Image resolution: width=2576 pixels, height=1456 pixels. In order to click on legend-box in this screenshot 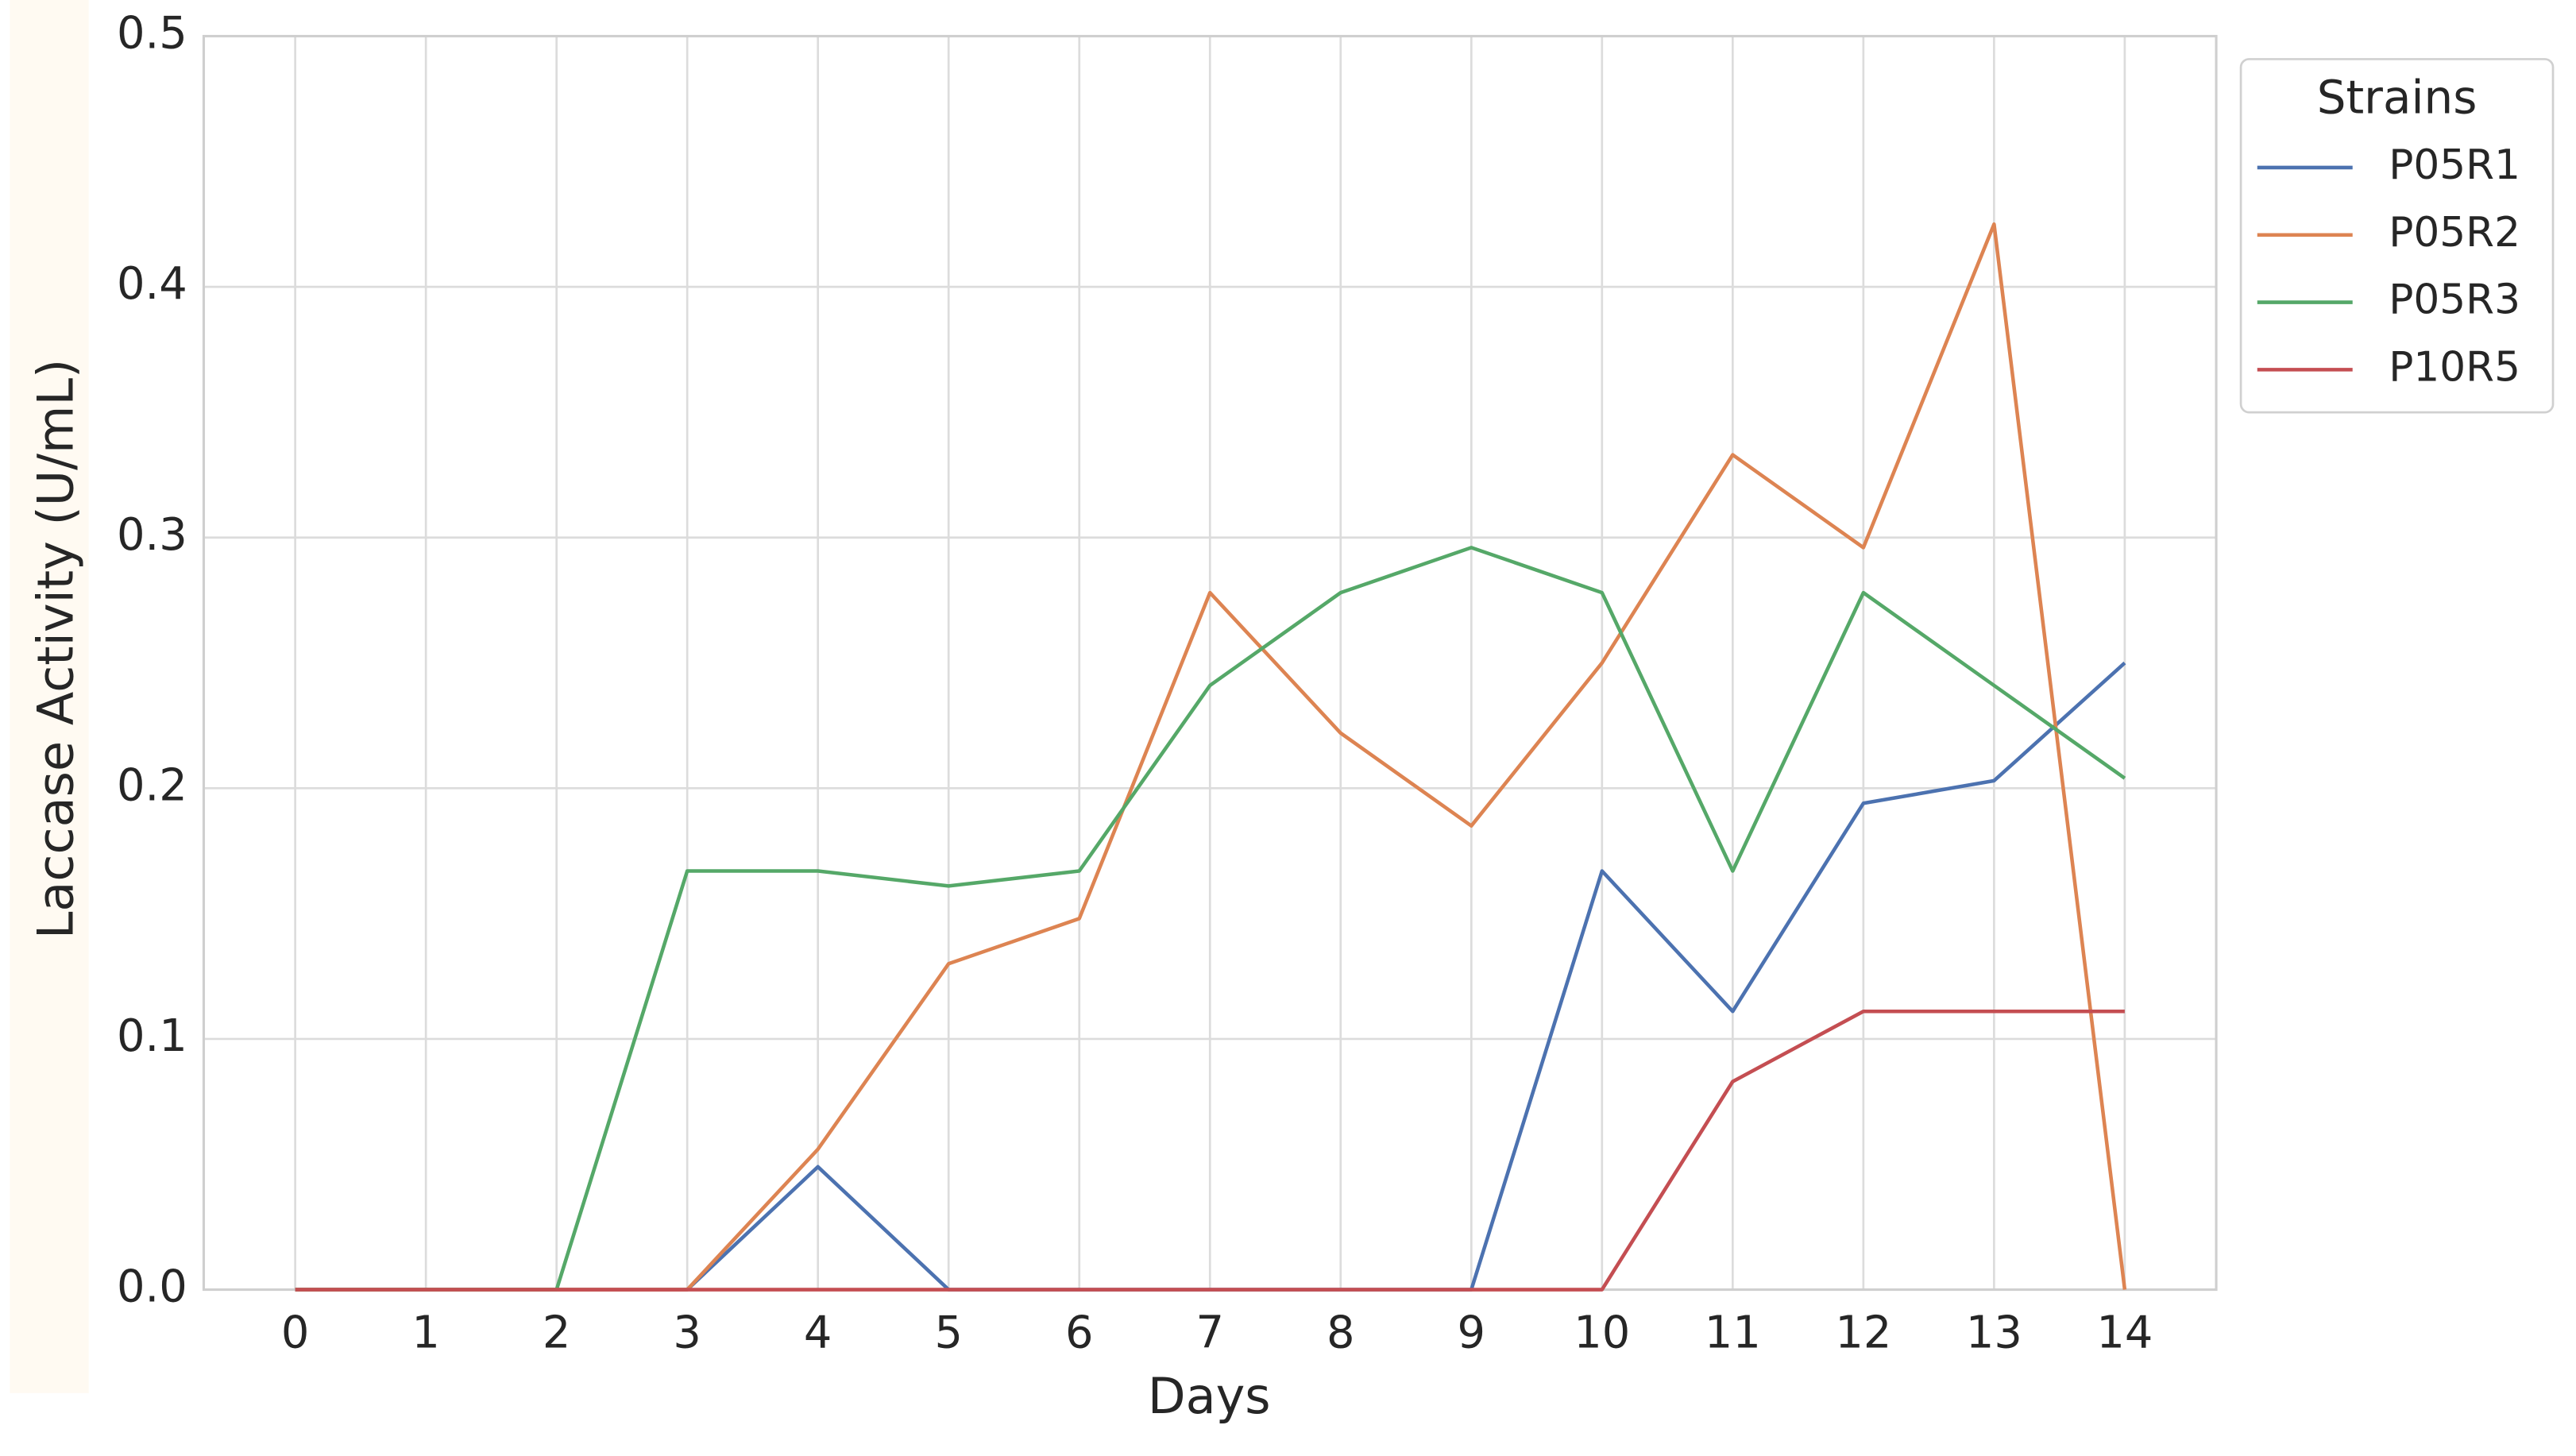, I will do `click(2397, 236)`.